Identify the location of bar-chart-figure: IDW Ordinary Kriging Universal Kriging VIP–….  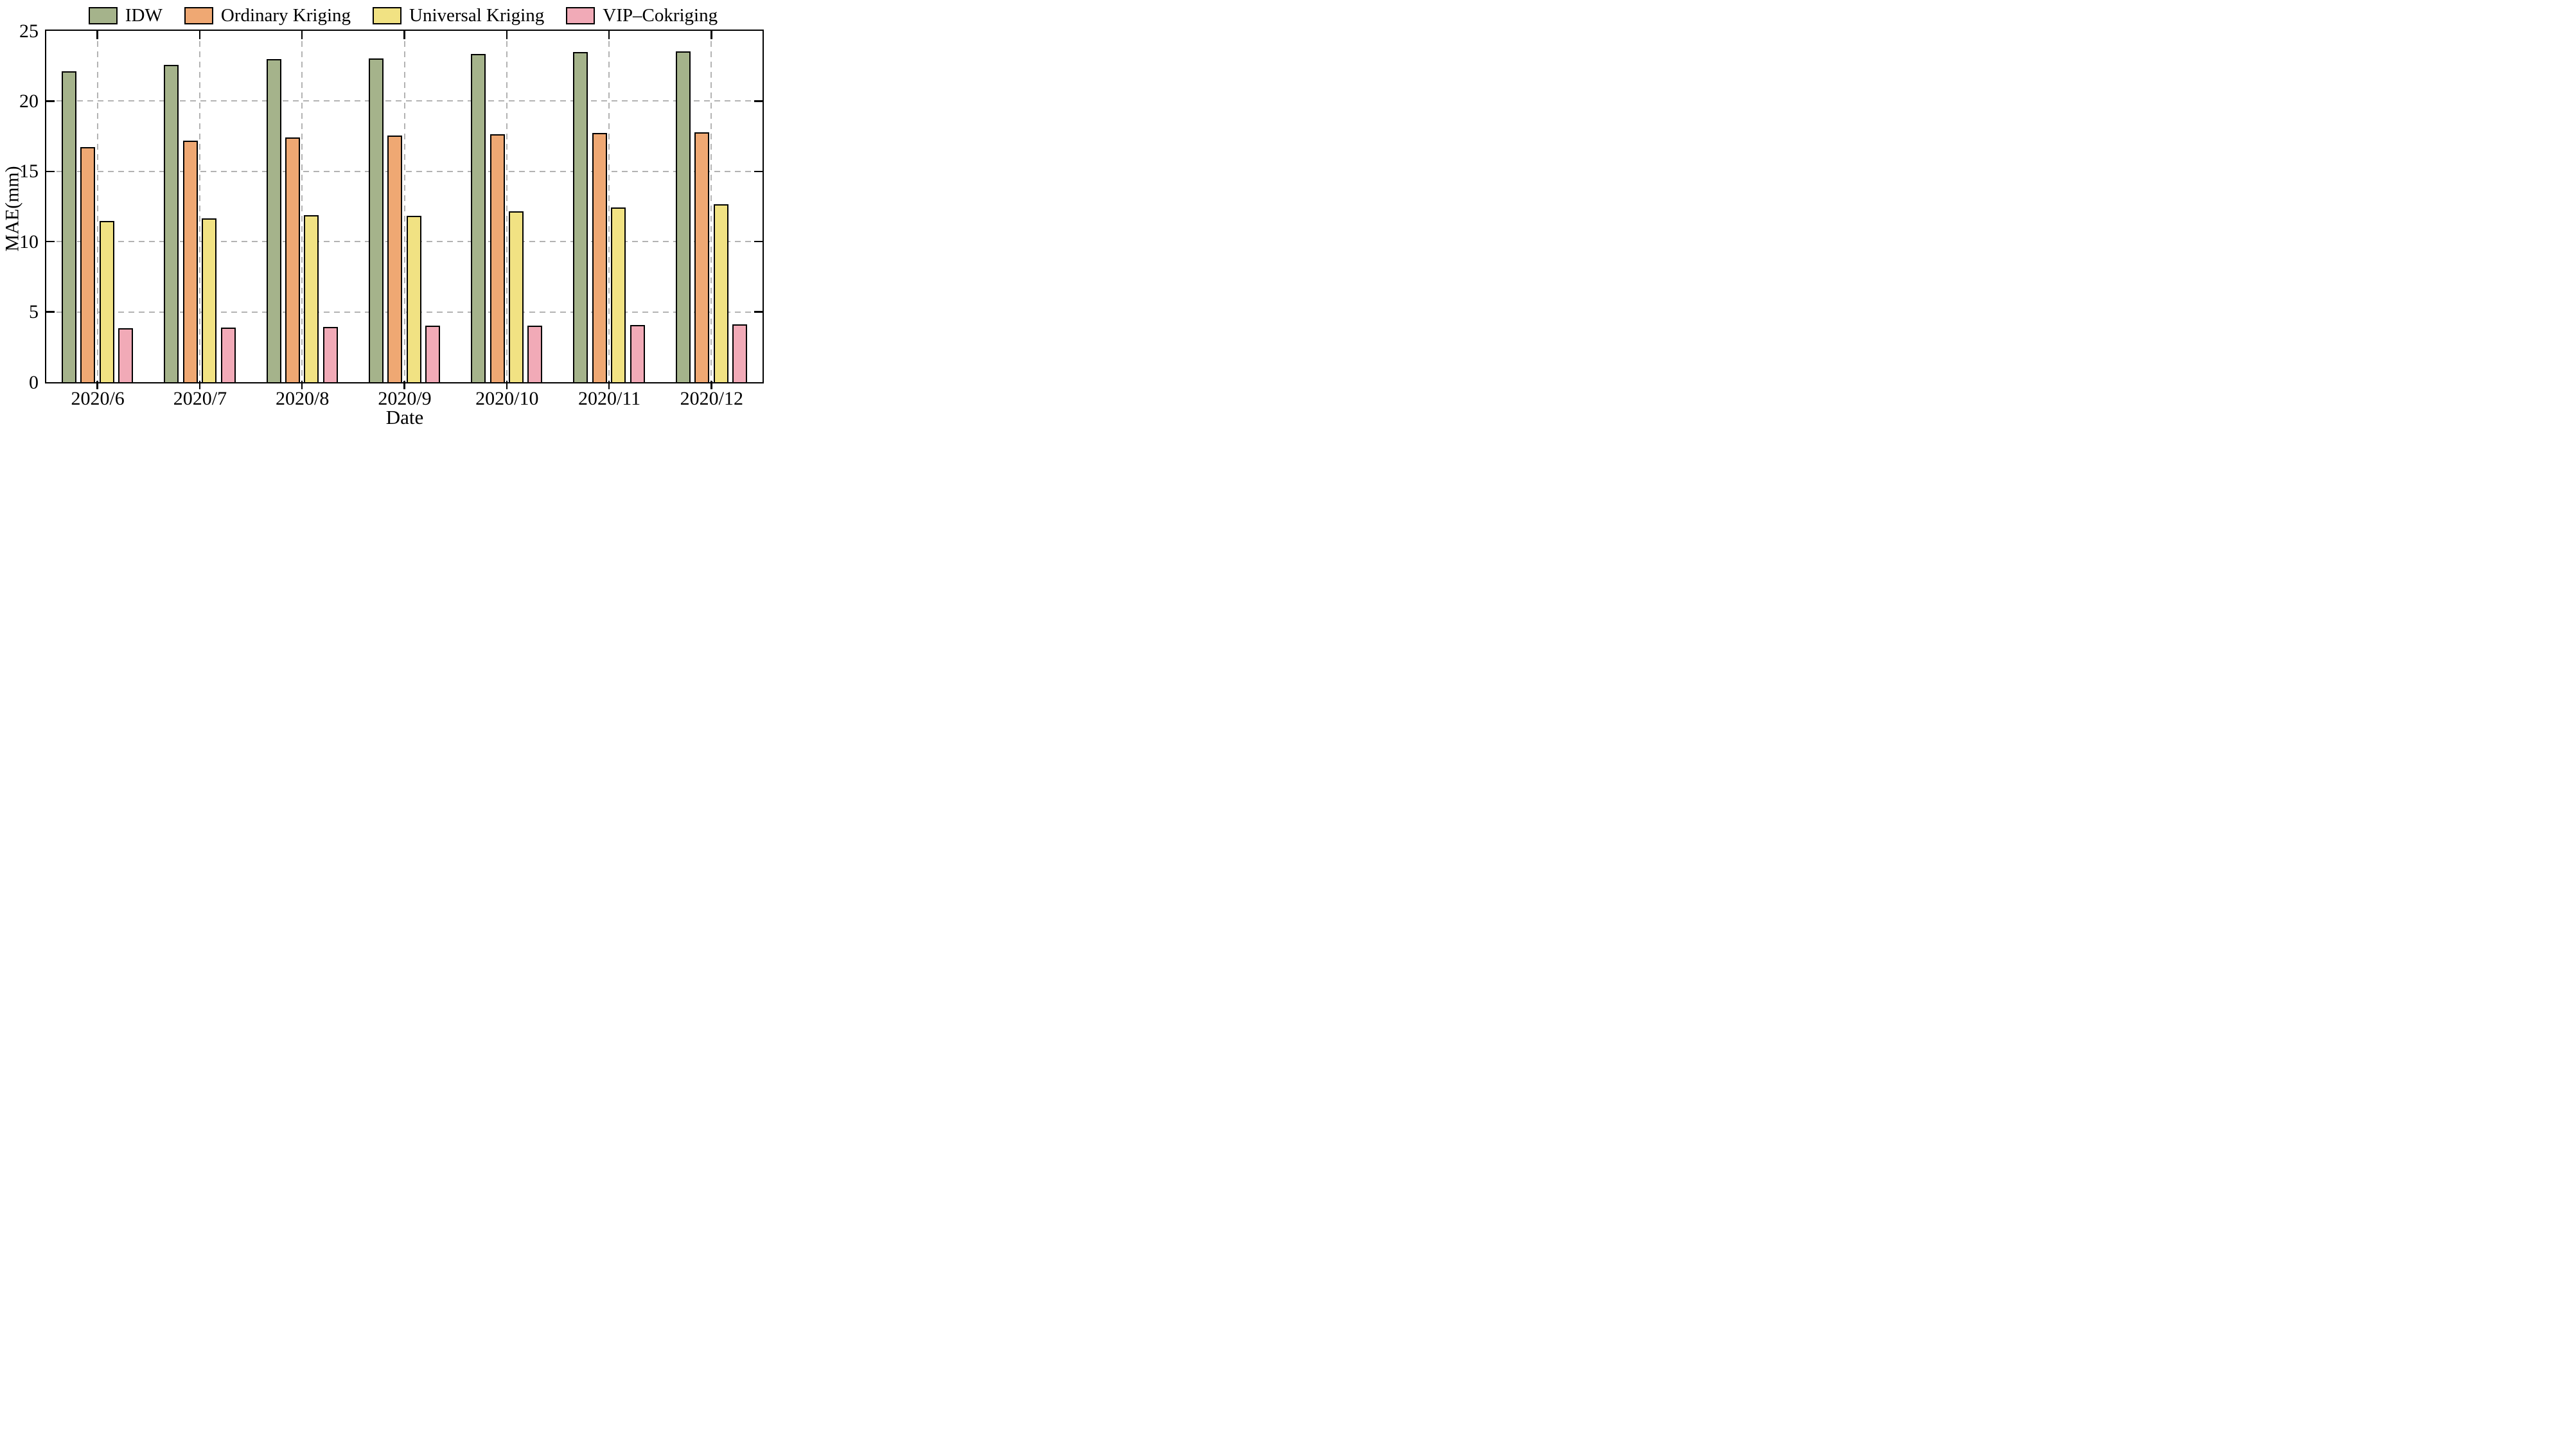
(386, 215).